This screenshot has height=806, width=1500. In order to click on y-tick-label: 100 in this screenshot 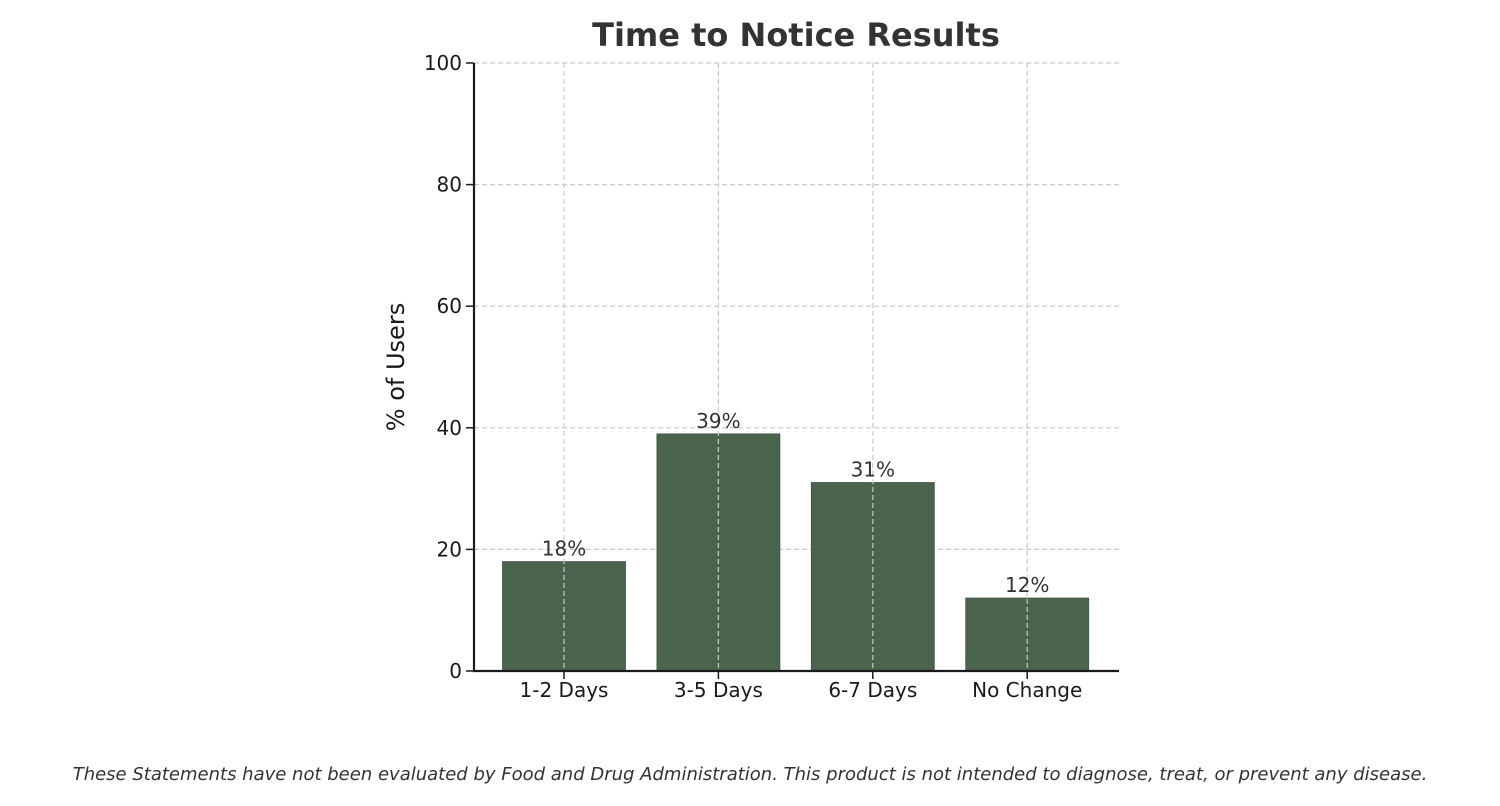, I will do `click(443, 63)`.